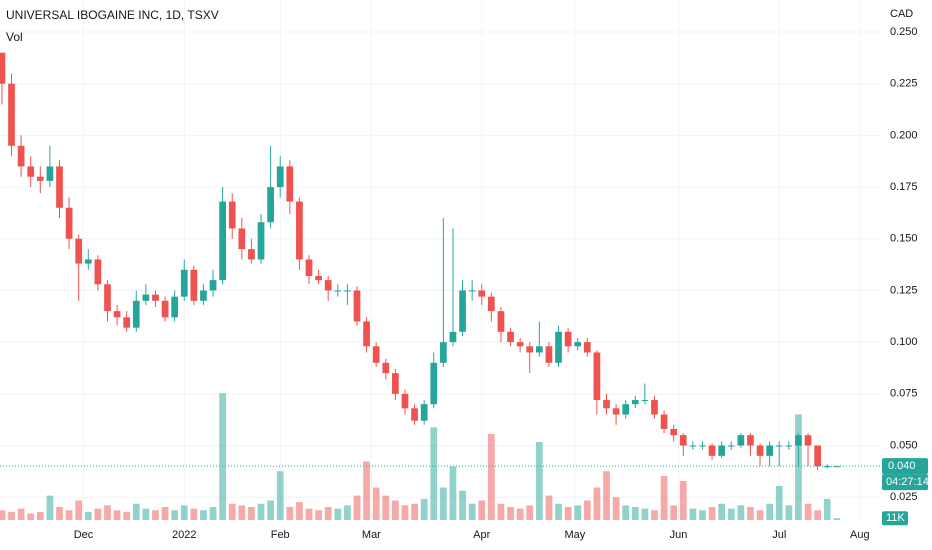 The image size is (932, 550). Describe the element at coordinates (280, 535) in the screenshot. I see `x-tick-label: Feb` at that location.